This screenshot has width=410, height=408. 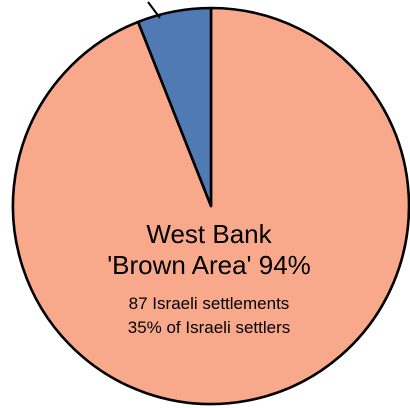 I want to click on slice-detail-line-1: 87 Israeli settlements, so click(x=209, y=303).